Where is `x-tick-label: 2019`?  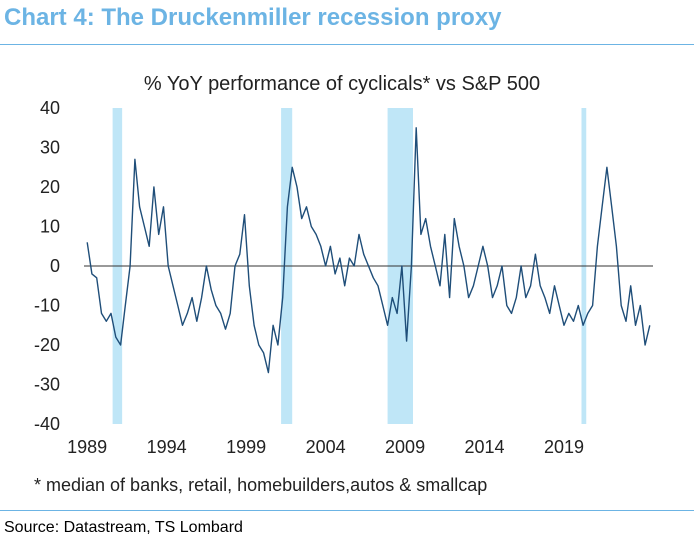
x-tick-label: 2019 is located at coordinates (564, 447).